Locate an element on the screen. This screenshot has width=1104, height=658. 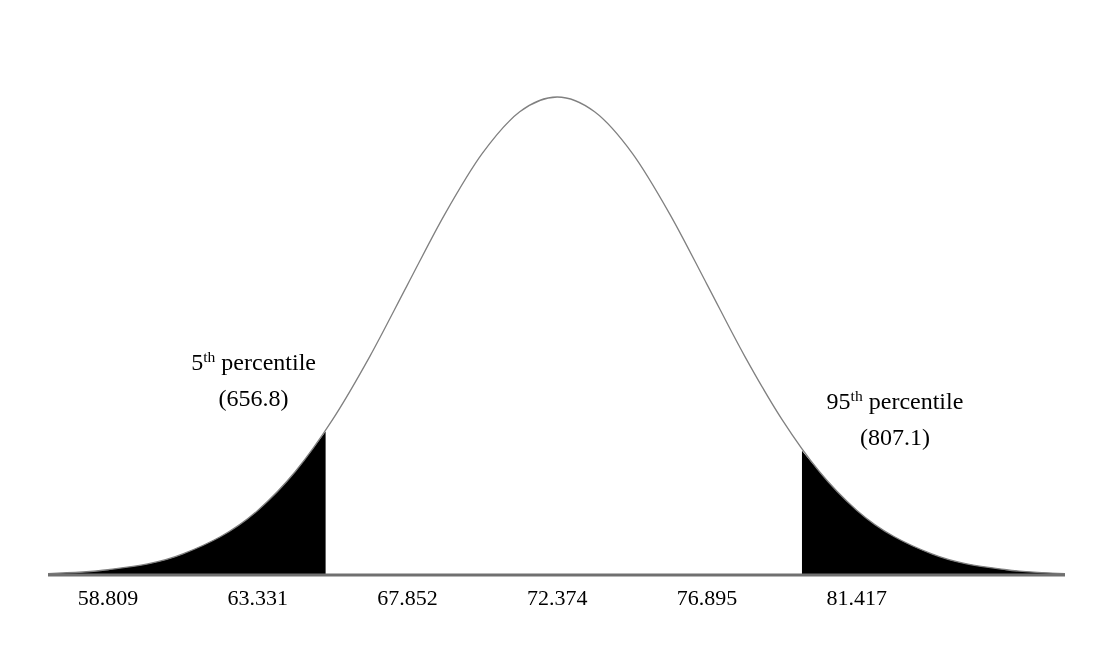
x-tick-label: 76.895 is located at coordinates (707, 597).